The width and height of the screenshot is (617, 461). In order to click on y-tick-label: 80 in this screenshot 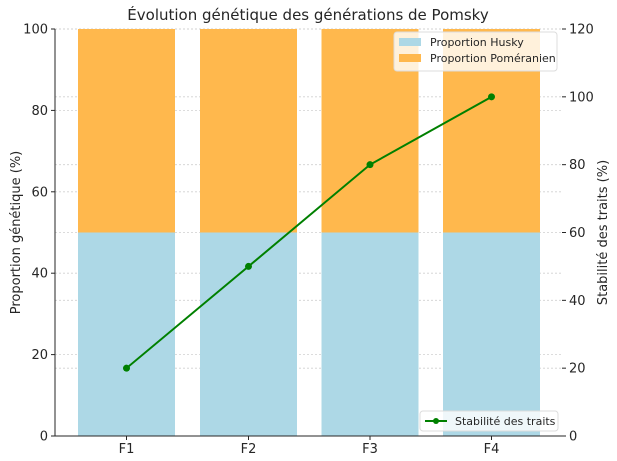, I will do `click(39, 111)`.